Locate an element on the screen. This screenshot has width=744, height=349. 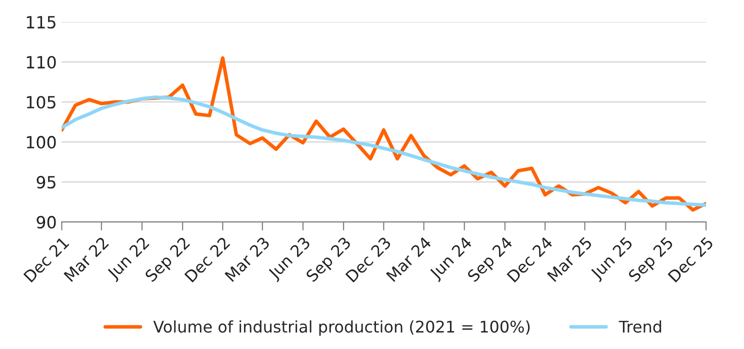
y-tick-label: 110 is located at coordinates (41, 62).